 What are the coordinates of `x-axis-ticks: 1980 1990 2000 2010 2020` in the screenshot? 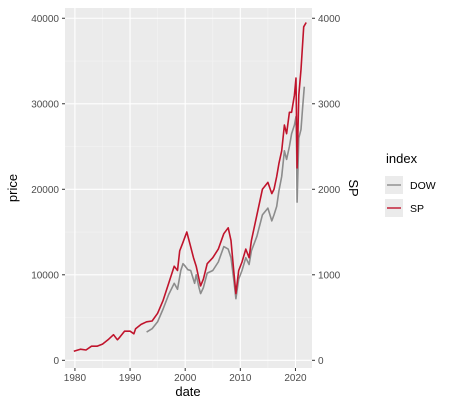 It's located at (185, 376).